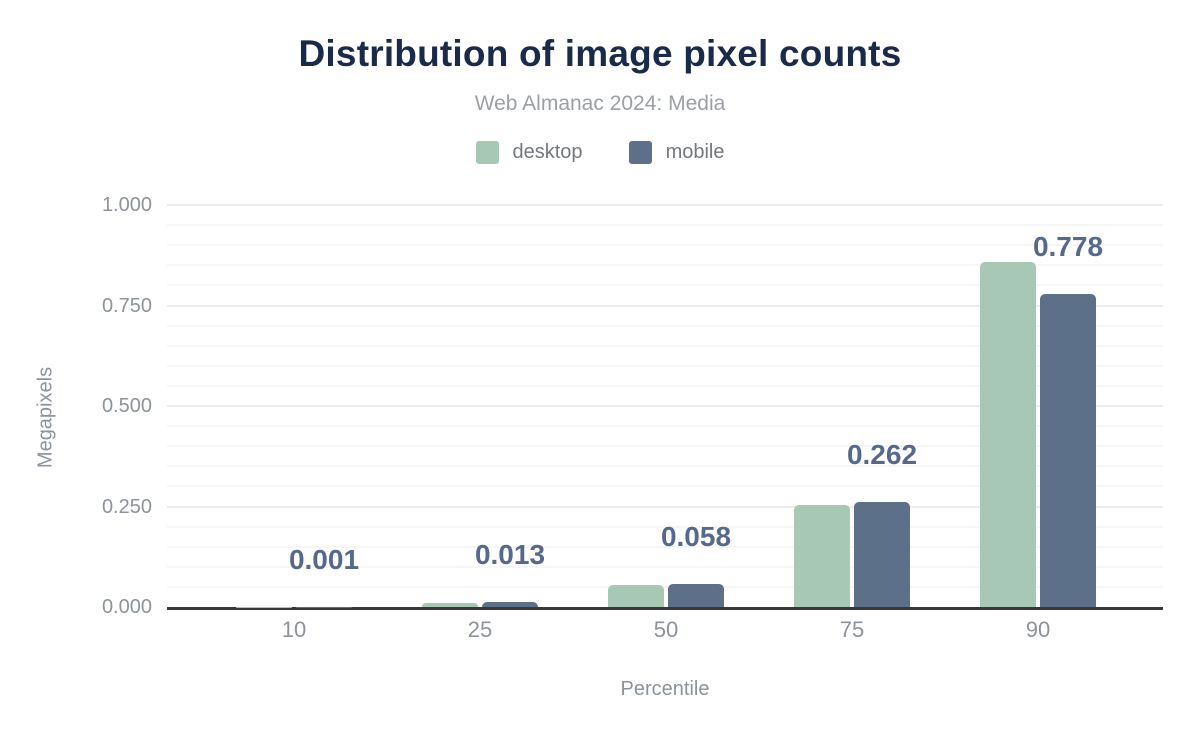  Describe the element at coordinates (126, 305) in the screenshot. I see `y-tick-label: 0.750` at that location.